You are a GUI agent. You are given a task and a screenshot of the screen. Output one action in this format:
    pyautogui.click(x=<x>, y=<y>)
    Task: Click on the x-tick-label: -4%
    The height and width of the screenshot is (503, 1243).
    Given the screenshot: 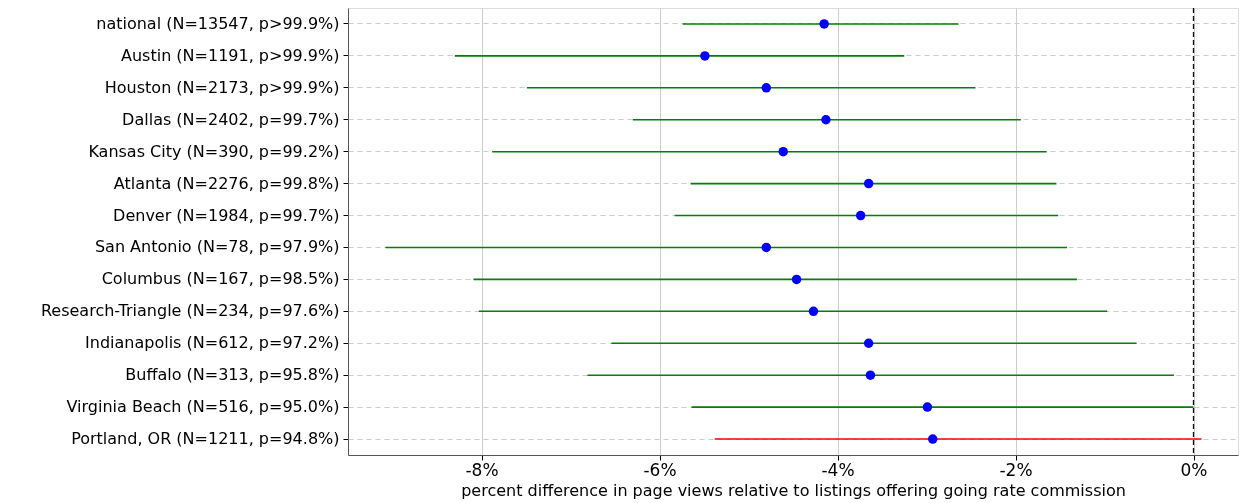 What is the action you would take?
    pyautogui.click(x=838, y=469)
    